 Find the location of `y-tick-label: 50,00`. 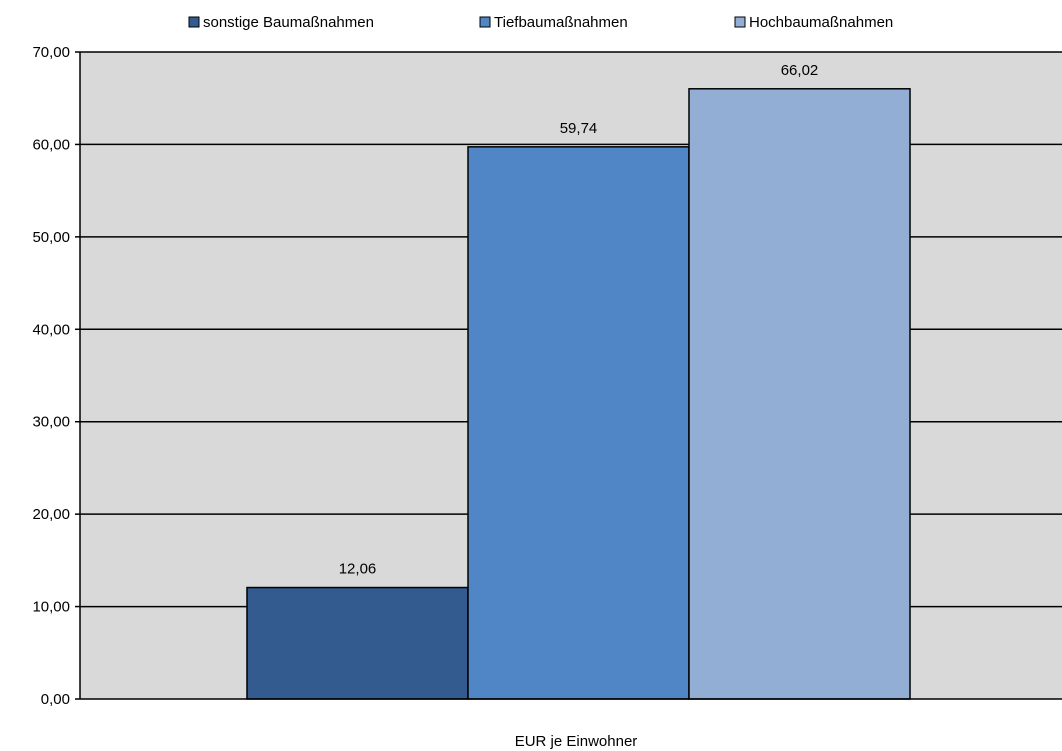

y-tick-label: 50,00 is located at coordinates (51, 237).